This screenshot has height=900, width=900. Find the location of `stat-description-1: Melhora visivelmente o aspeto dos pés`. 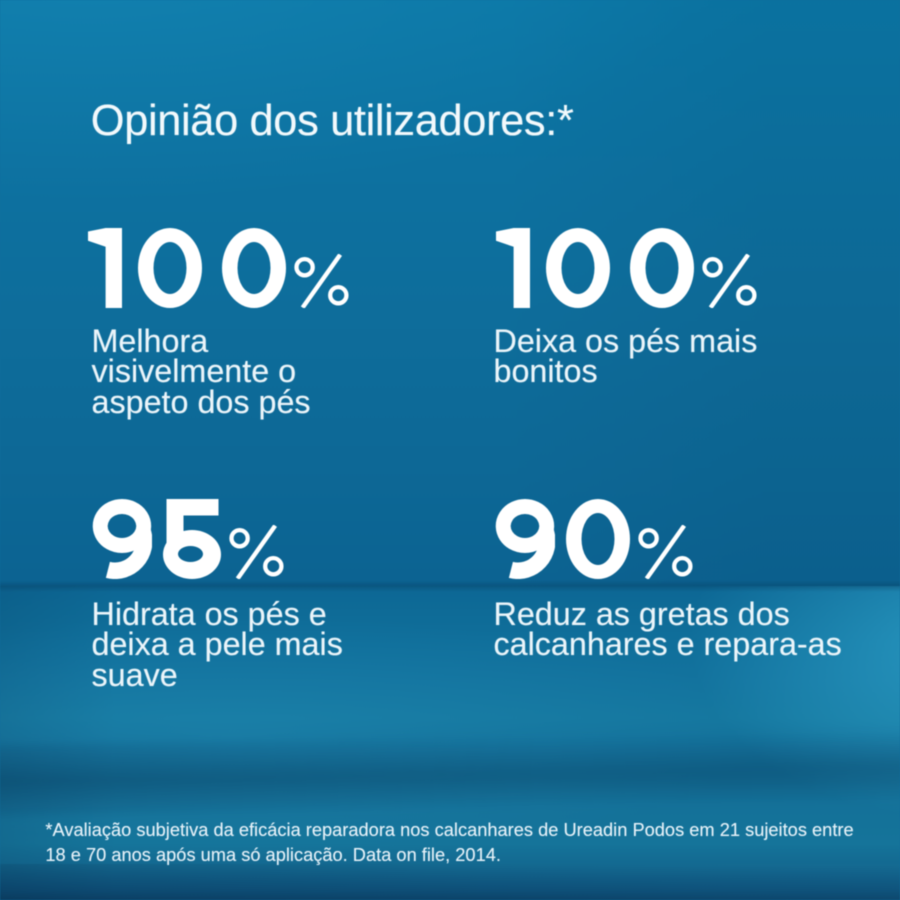

stat-description-1: Melhora visivelmente o aspeto dos pés is located at coordinates (201, 371).